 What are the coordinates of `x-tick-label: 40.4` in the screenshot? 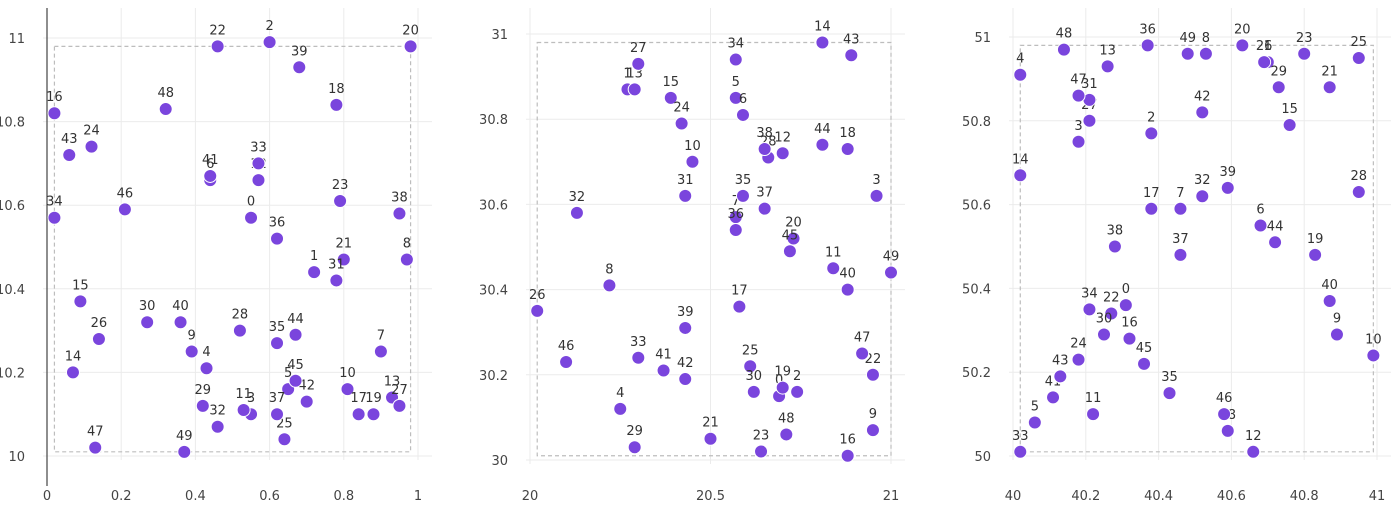 It's located at (1158, 496).